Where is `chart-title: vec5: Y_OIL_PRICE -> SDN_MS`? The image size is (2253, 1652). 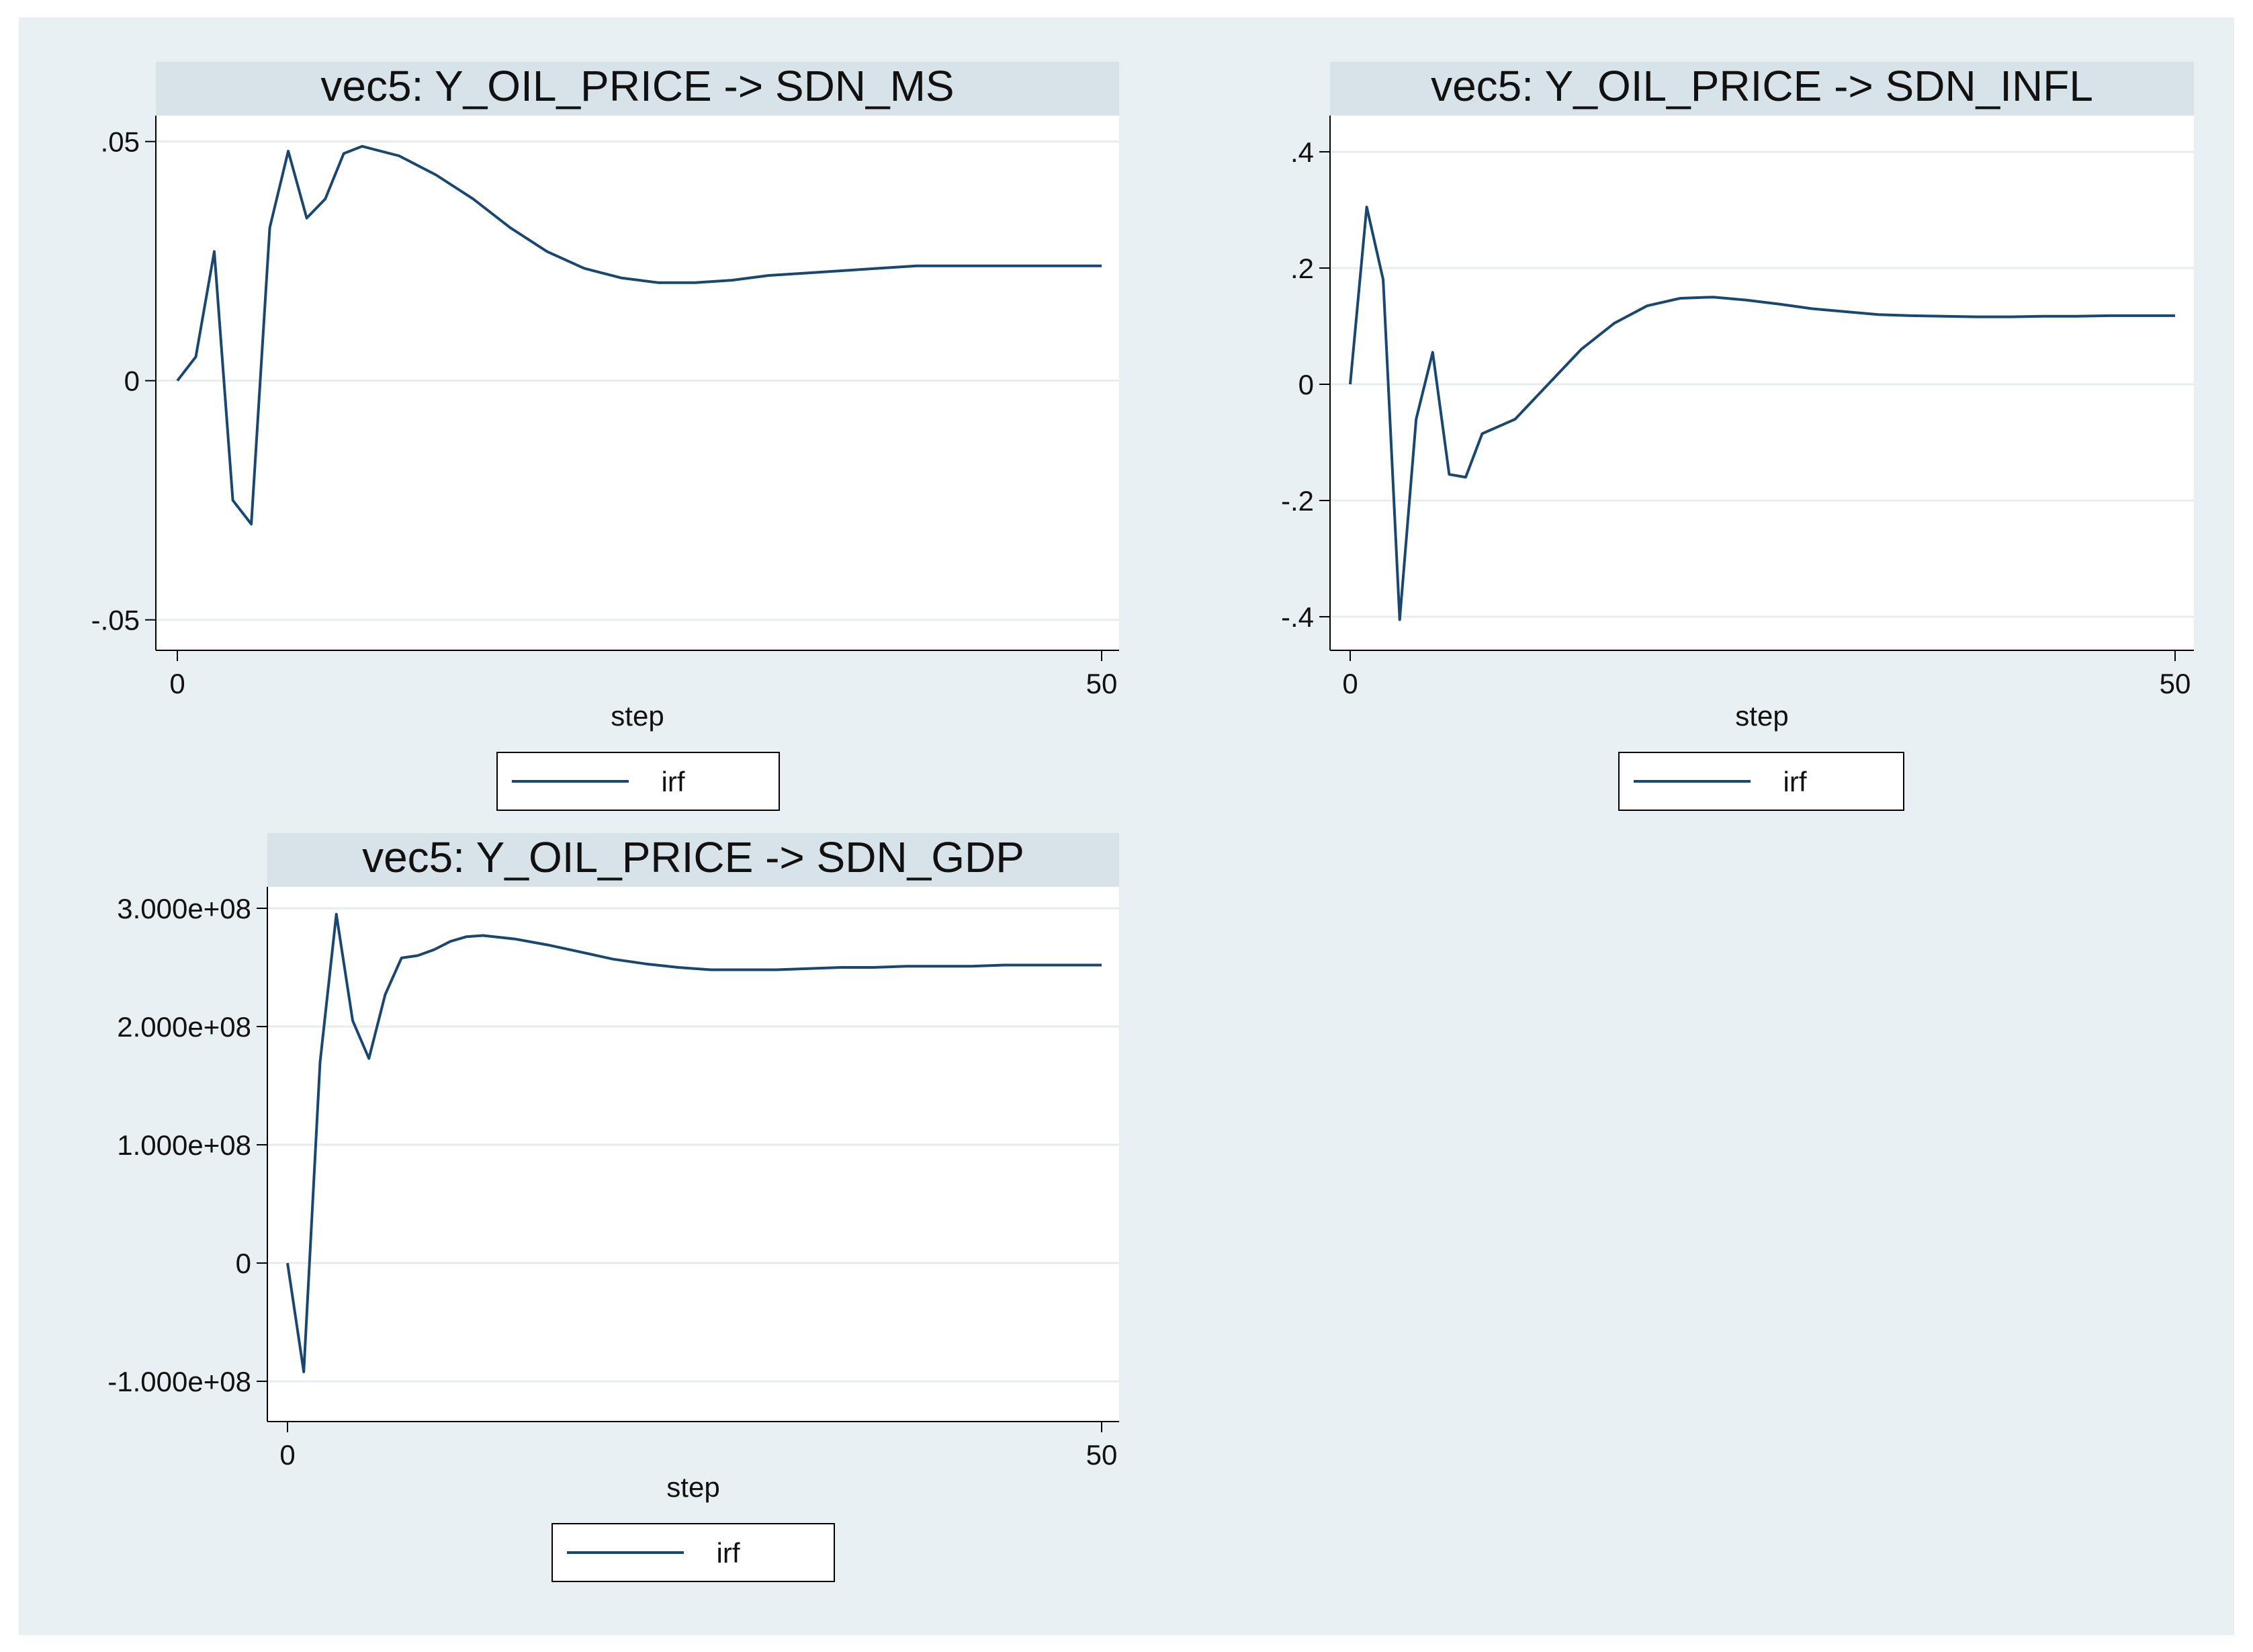 chart-title: vec5: Y_OIL_PRICE -> SDN_MS is located at coordinates (637, 86).